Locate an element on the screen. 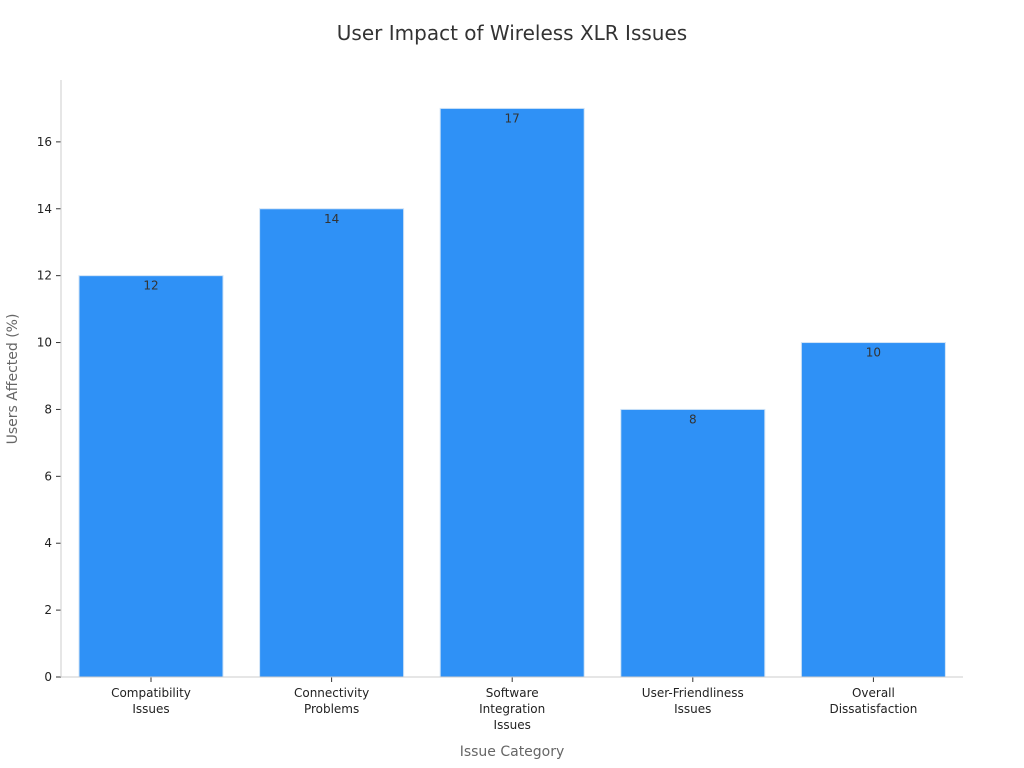 The image size is (1024, 768). y-tick-label: 4 is located at coordinates (48, 543).